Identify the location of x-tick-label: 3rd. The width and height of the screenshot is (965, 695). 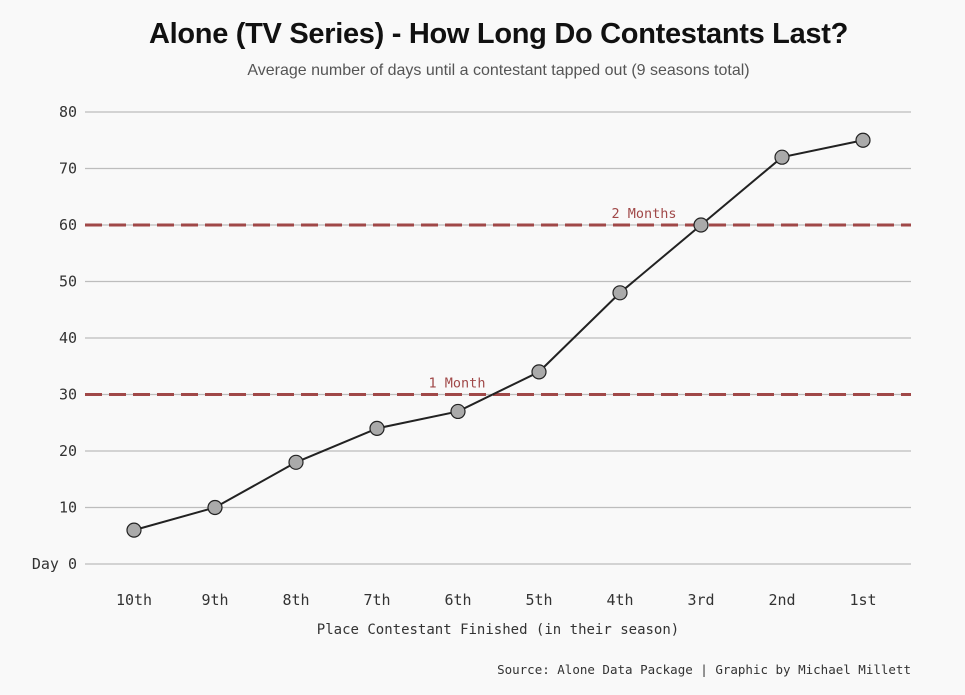
(700, 600).